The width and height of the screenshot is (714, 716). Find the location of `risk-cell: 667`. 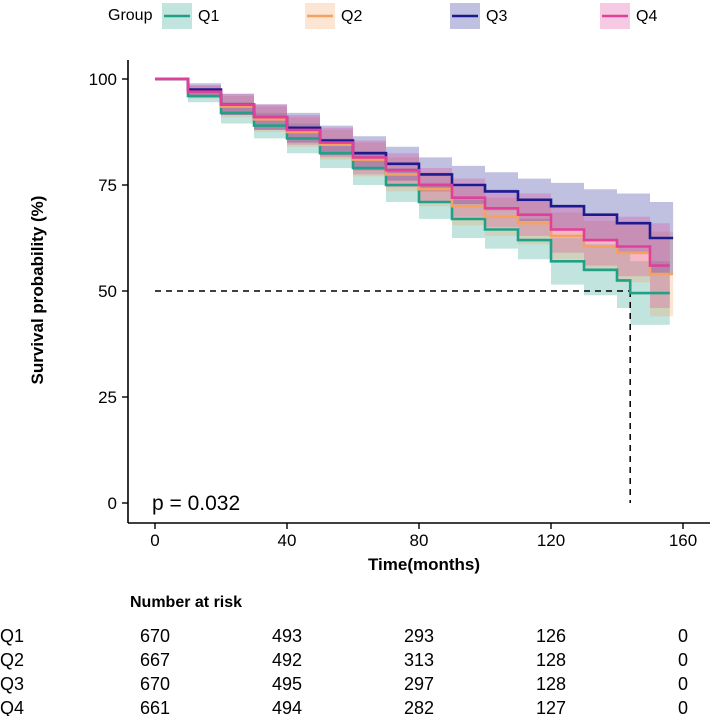

risk-cell: 667 is located at coordinates (155, 660).